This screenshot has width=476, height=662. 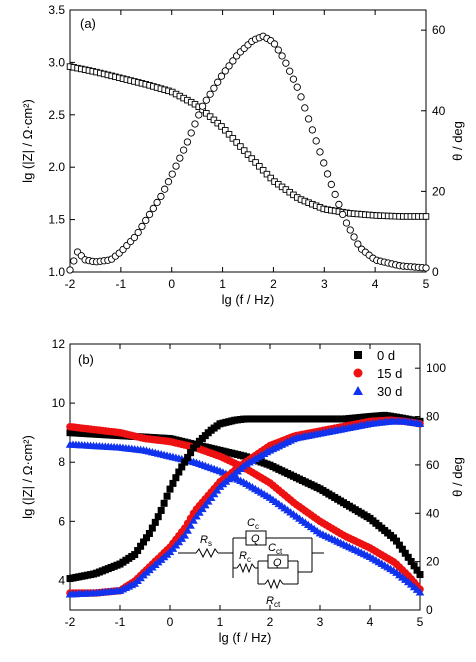 What do you see at coordinates (27, 477) in the screenshot?
I see `panel-b-left-axis-label: lg (|Z| / Ω·cm²)` at bounding box center [27, 477].